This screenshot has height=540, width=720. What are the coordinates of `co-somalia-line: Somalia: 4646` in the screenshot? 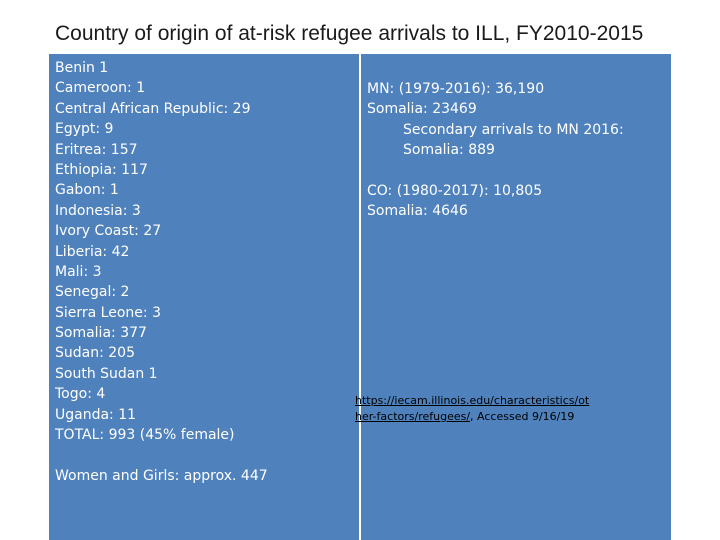 It's located at (417, 211).